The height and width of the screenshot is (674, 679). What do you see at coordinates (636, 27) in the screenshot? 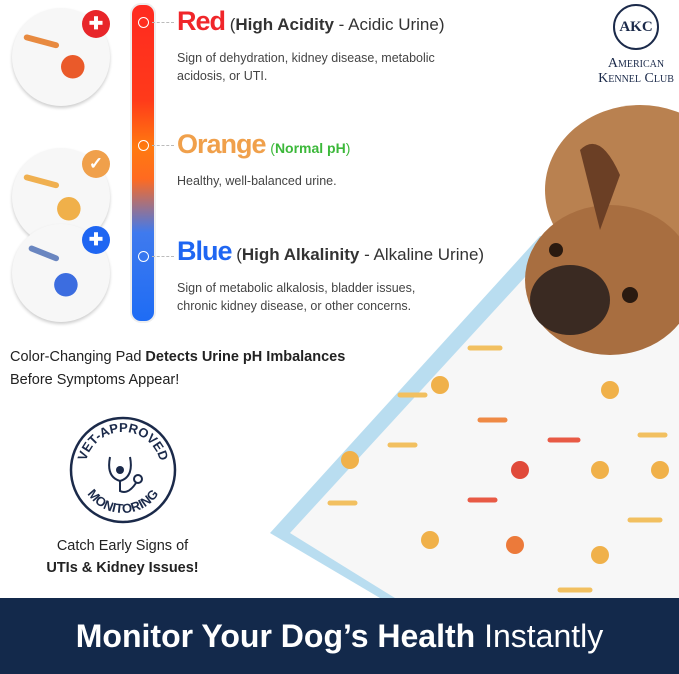
I see `akc-seal: AKC` at bounding box center [636, 27].